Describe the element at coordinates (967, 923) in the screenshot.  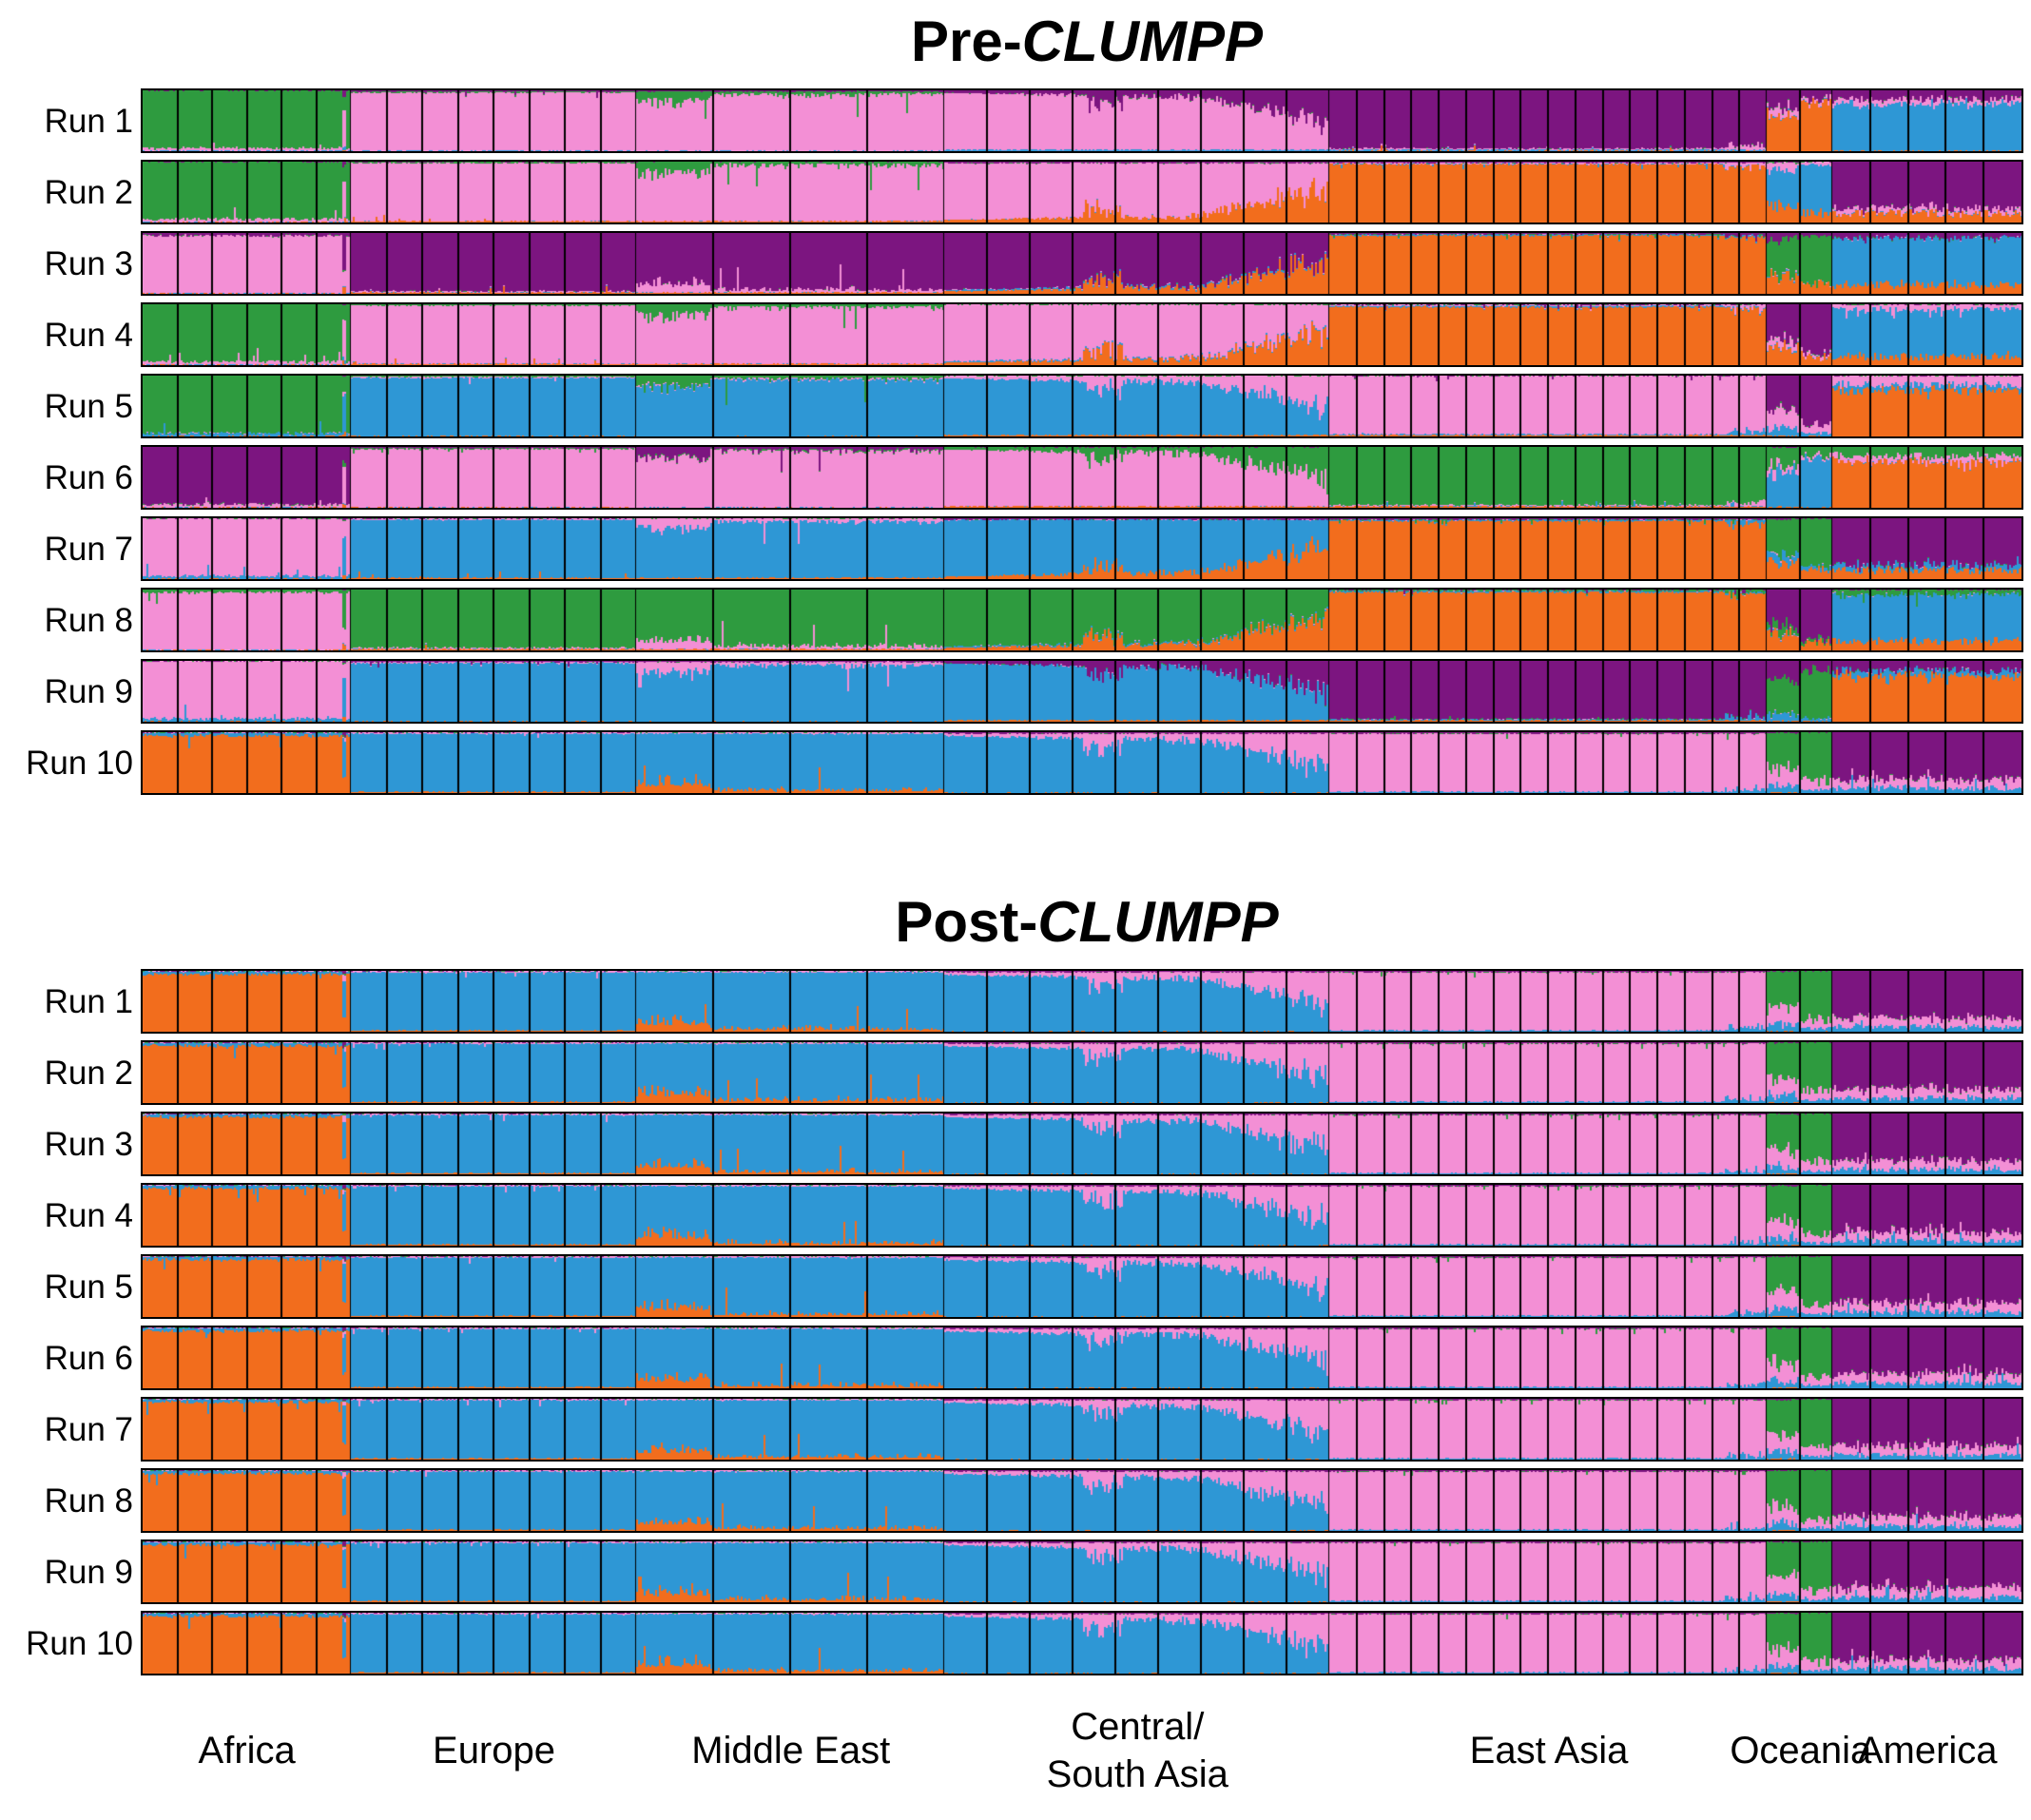
I see `post-clumpp-title-prefix: Post-` at that location.